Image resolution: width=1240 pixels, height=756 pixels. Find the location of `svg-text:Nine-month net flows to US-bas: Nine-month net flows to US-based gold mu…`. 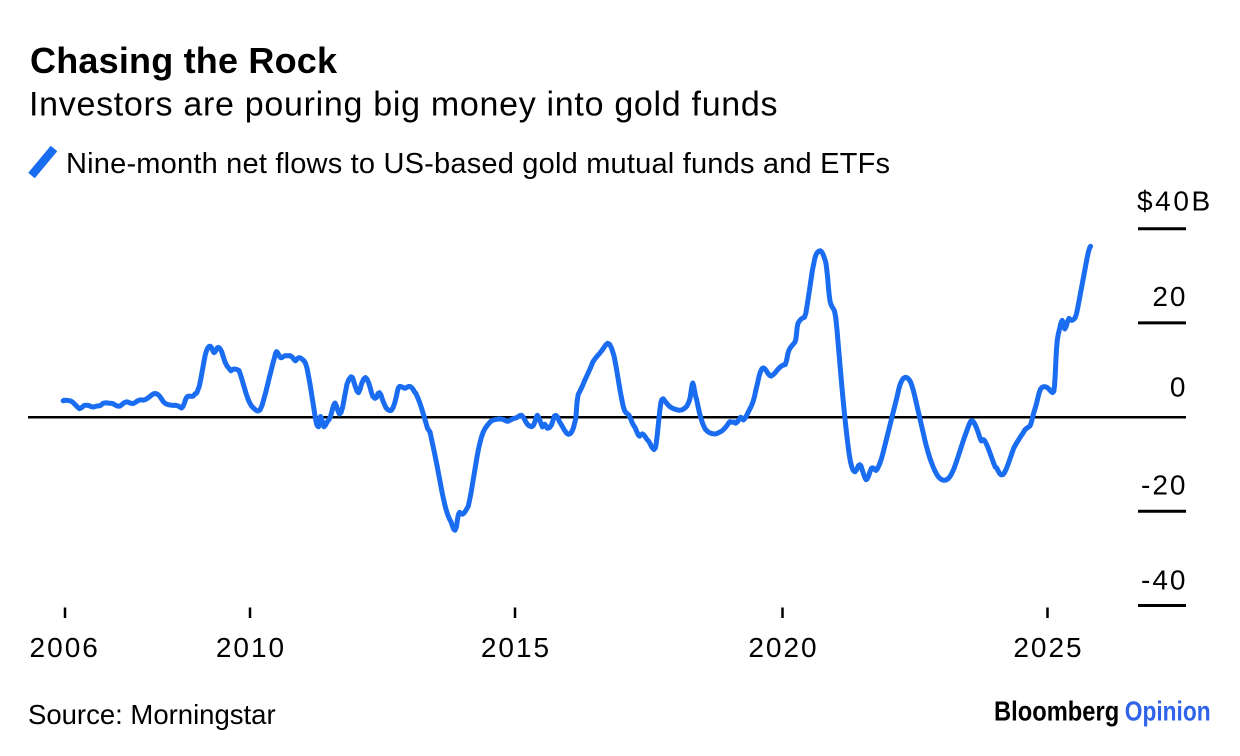

svg-text:Nine-month net flows to US-bas: Nine-month net flows to US-based gold mu… is located at coordinates (478, 164).